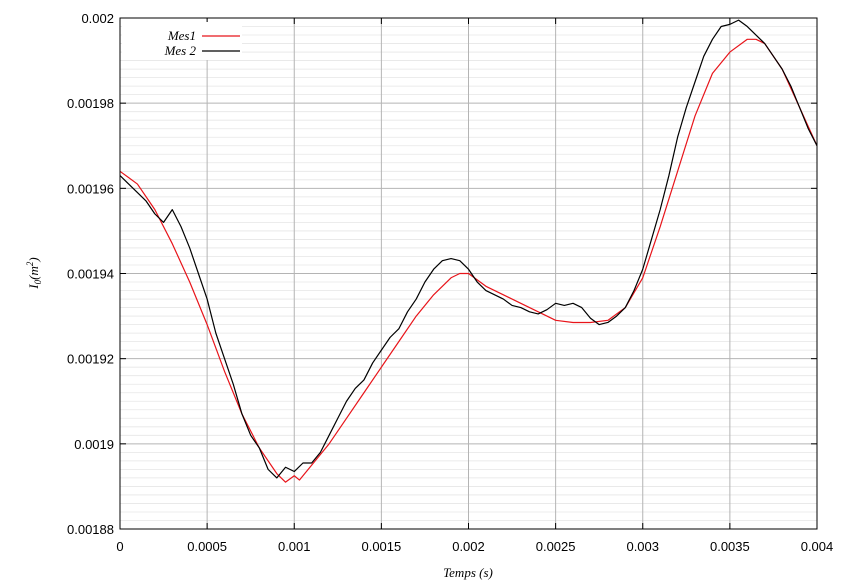 This screenshot has width=842, height=583. I want to click on x-tick-label: 0, so click(119, 546).